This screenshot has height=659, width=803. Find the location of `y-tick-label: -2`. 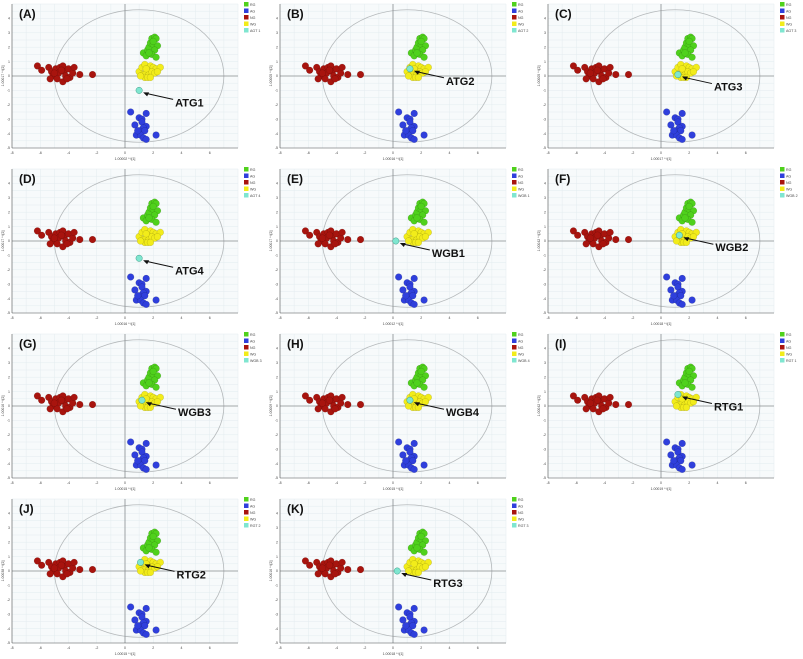

y-tick-label: -2 is located at coordinates (8, 270).